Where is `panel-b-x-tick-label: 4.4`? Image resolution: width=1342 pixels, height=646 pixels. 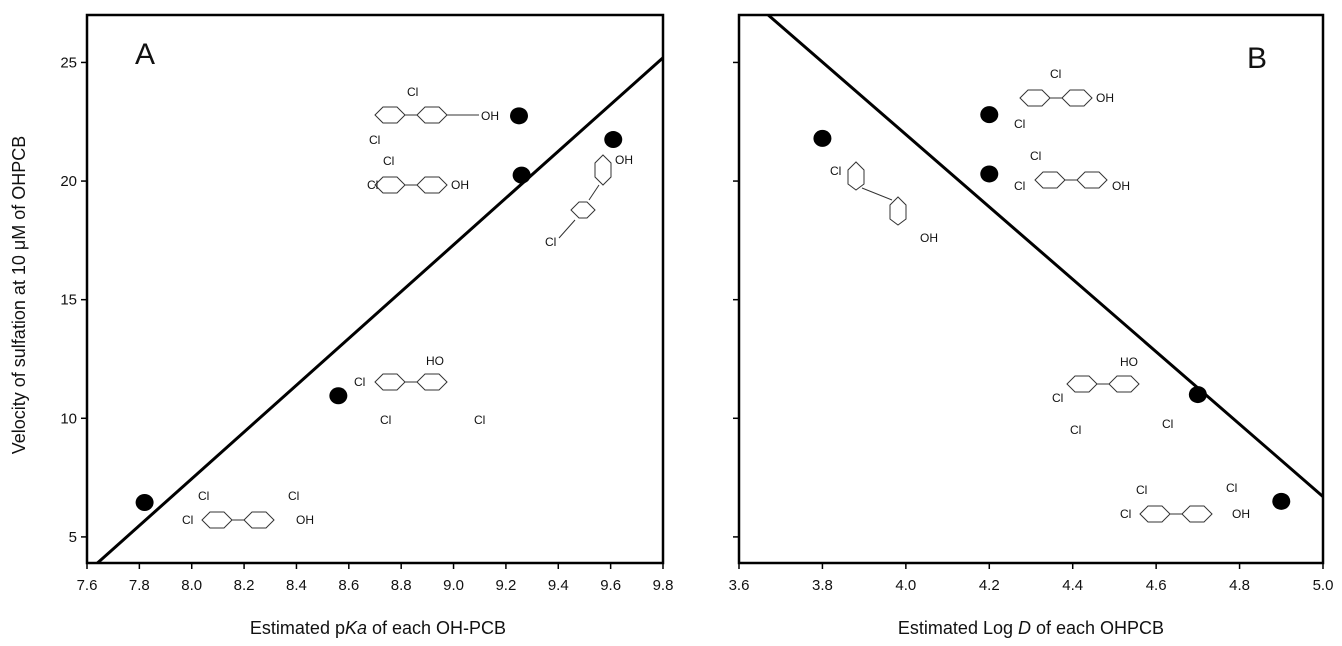 panel-b-x-tick-label: 4.4 is located at coordinates (1072, 585).